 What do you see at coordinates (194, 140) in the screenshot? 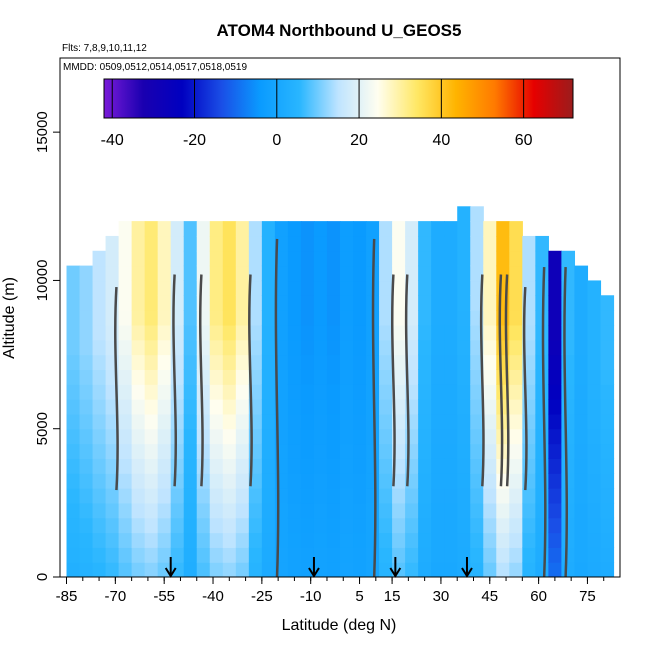
I see `colorbar-tick-label: -20` at bounding box center [194, 140].